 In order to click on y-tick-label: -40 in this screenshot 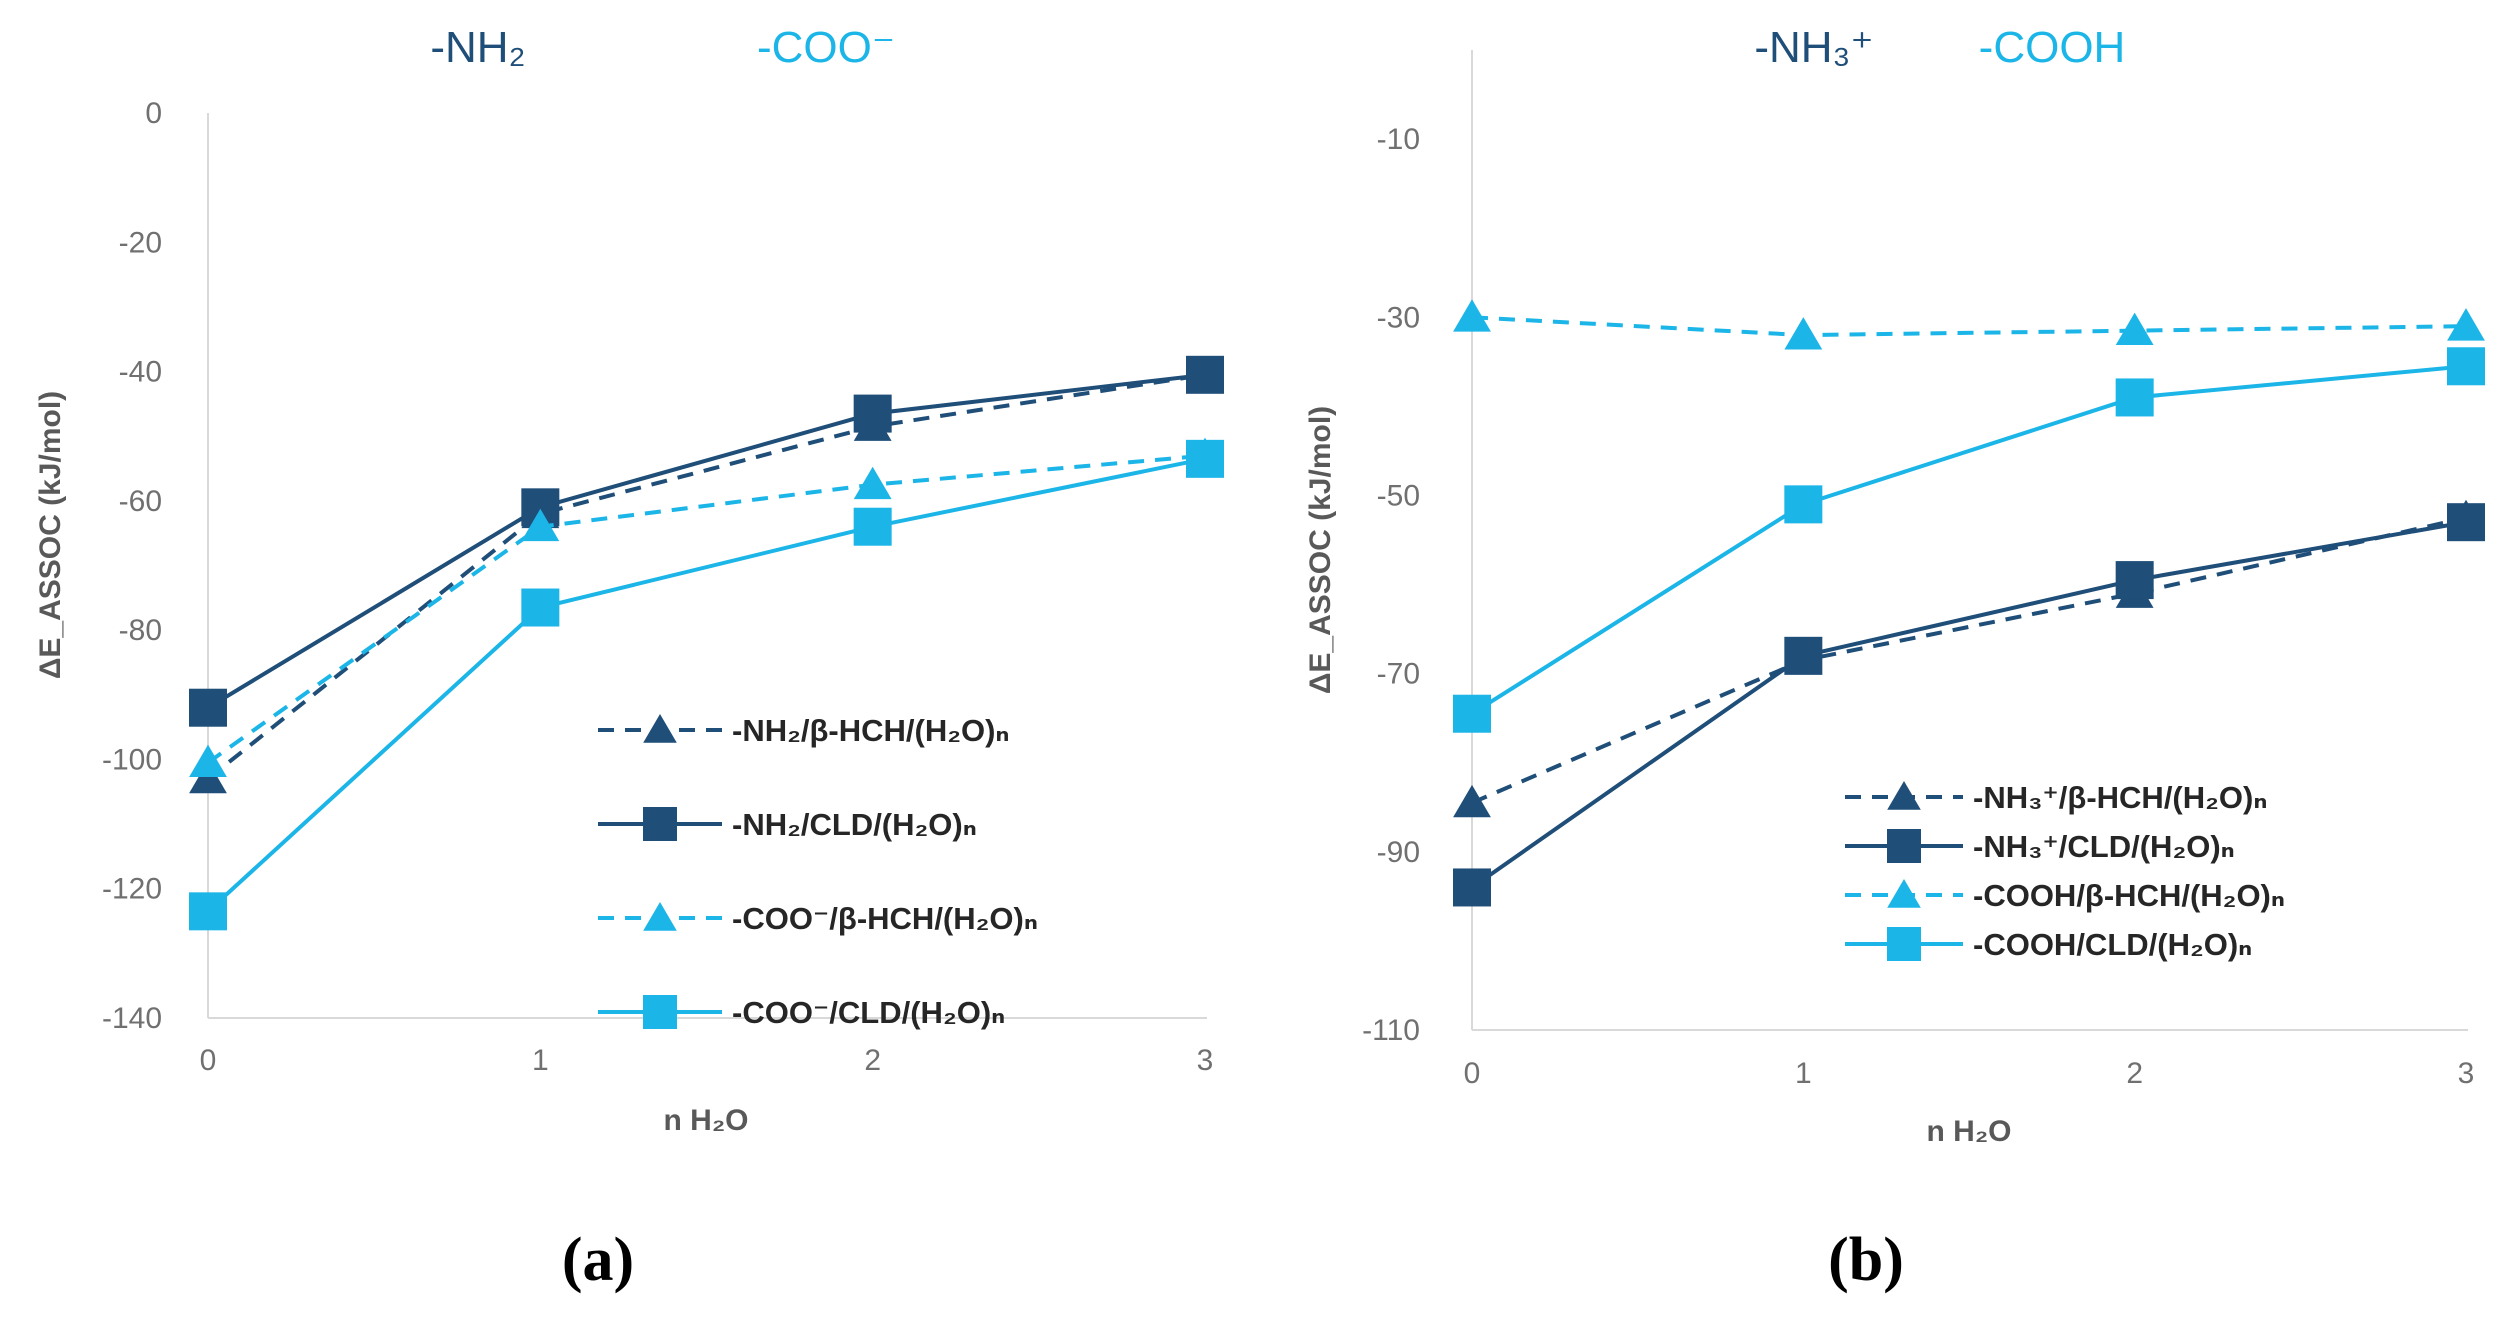, I will do `click(140, 372)`.